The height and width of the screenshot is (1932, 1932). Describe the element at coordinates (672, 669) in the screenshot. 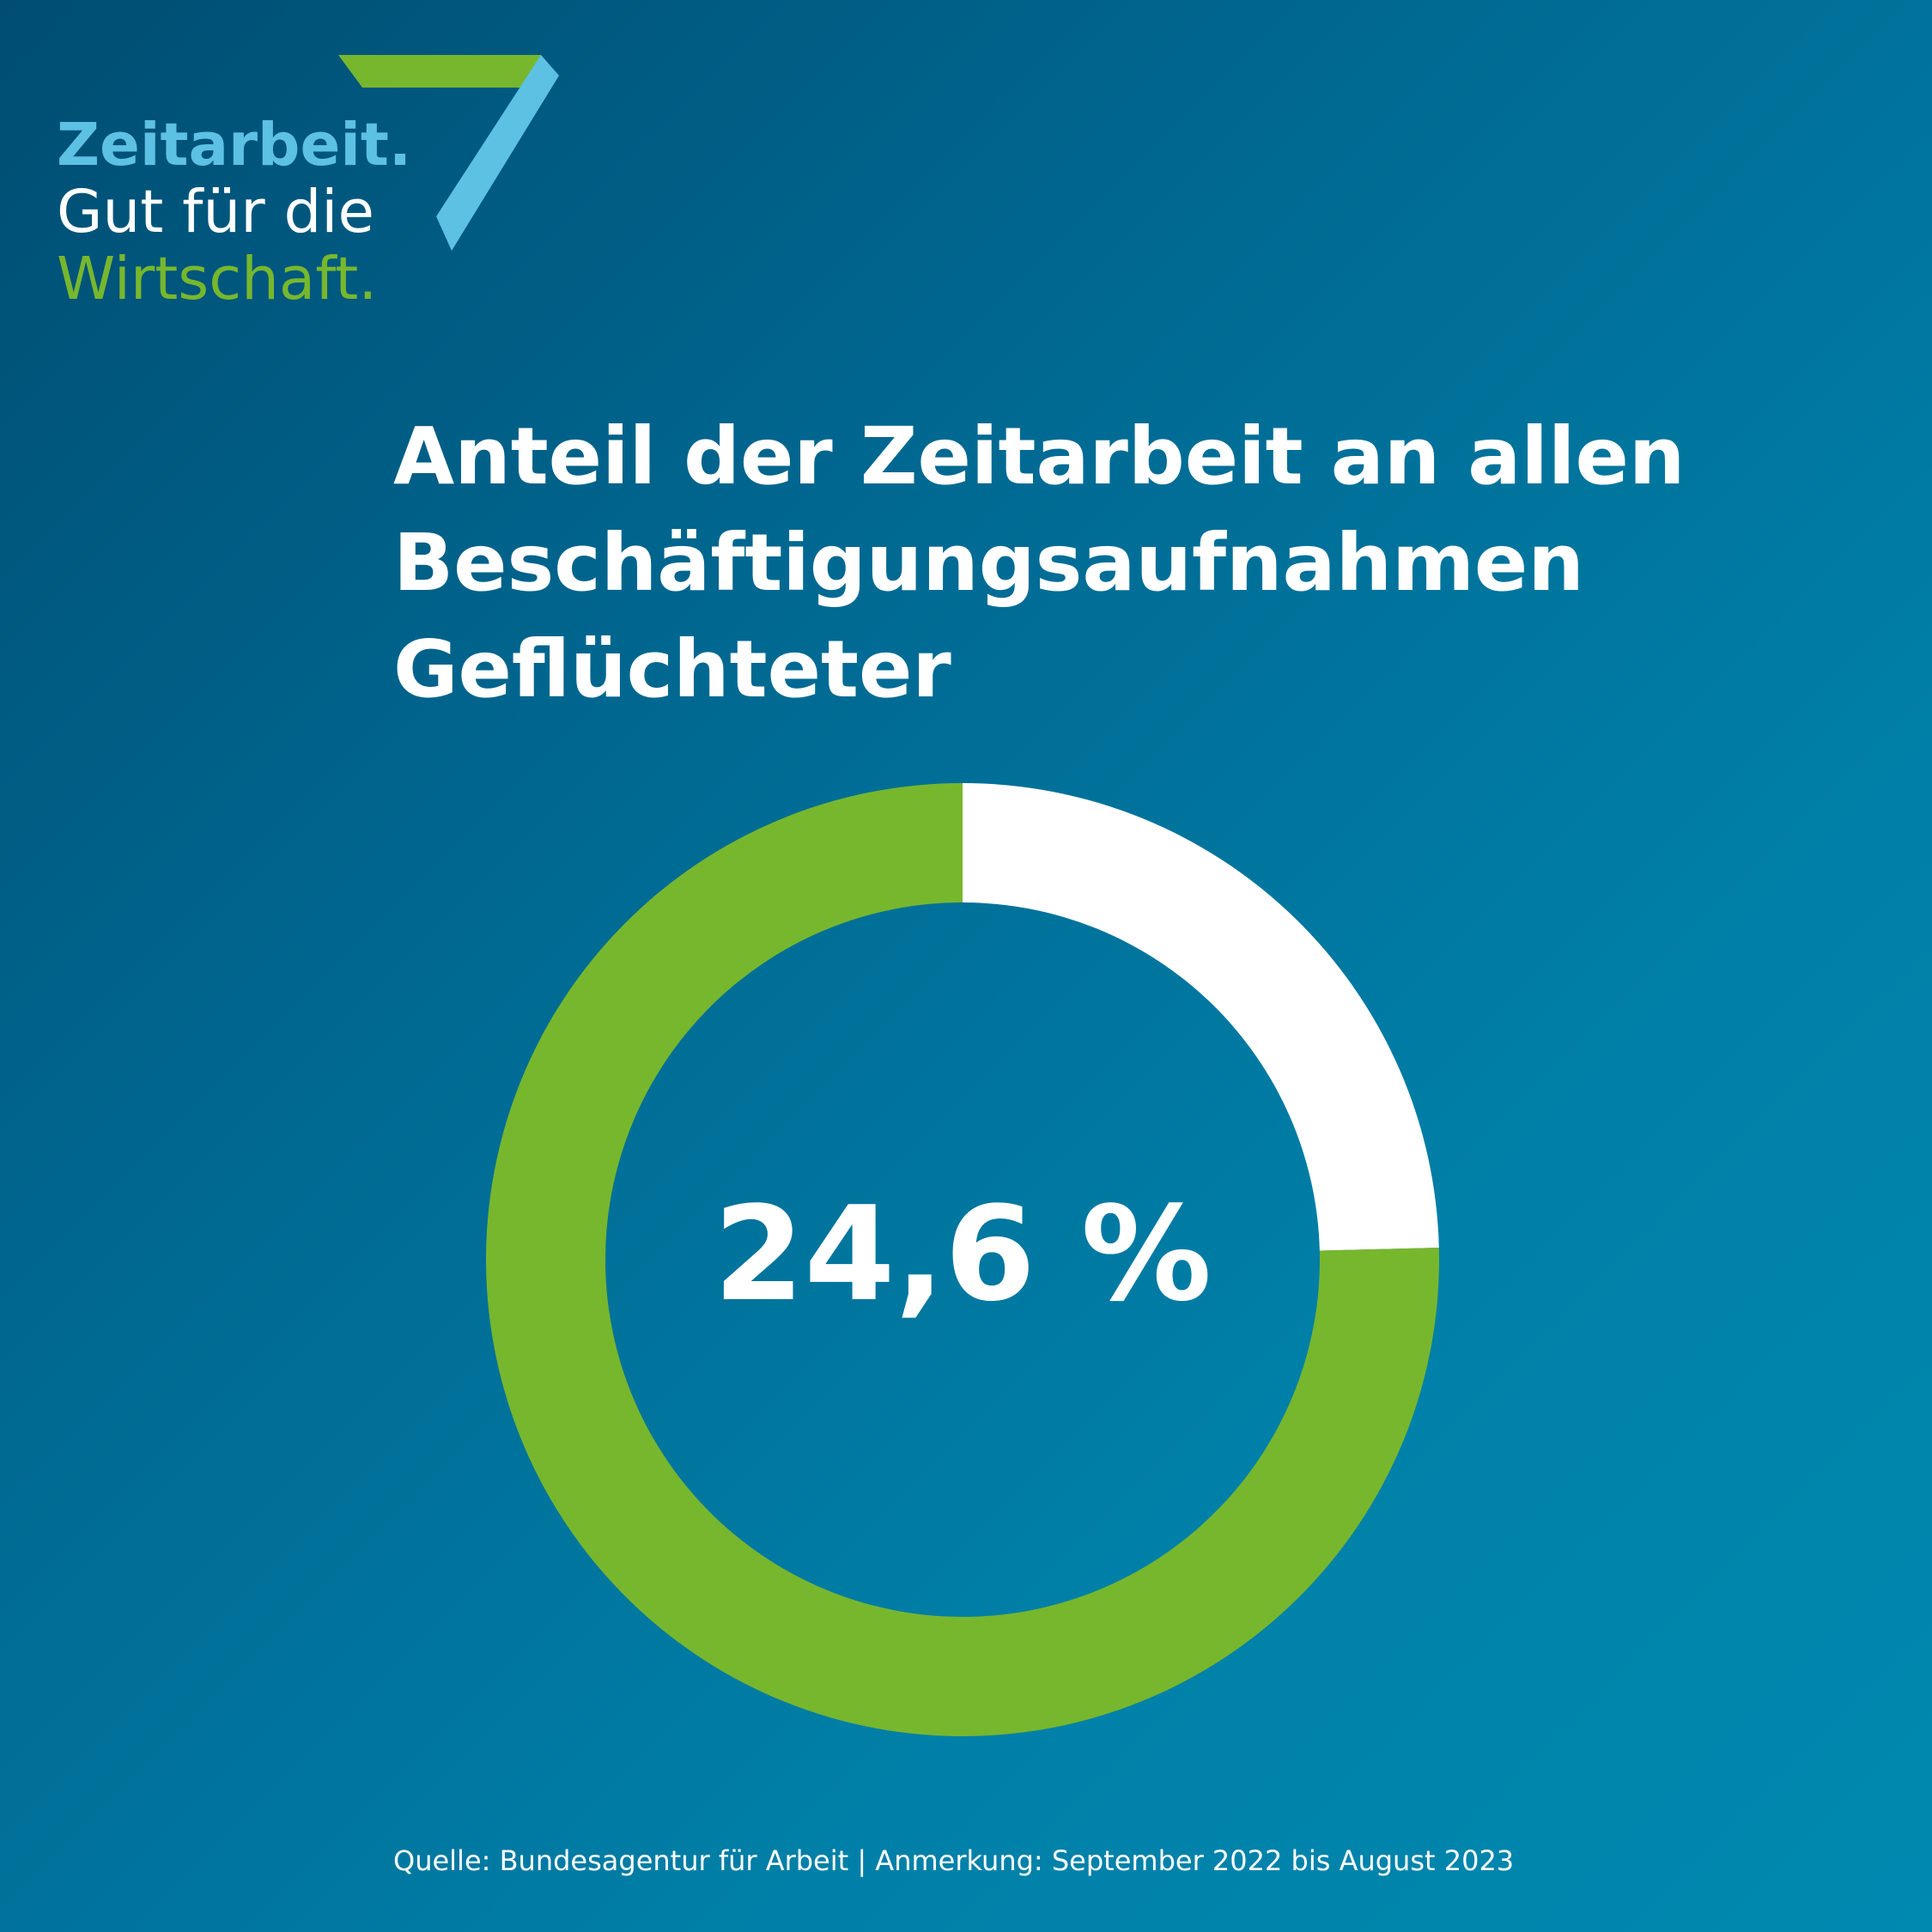

I see `title-line-3: Geflüchteter` at that location.